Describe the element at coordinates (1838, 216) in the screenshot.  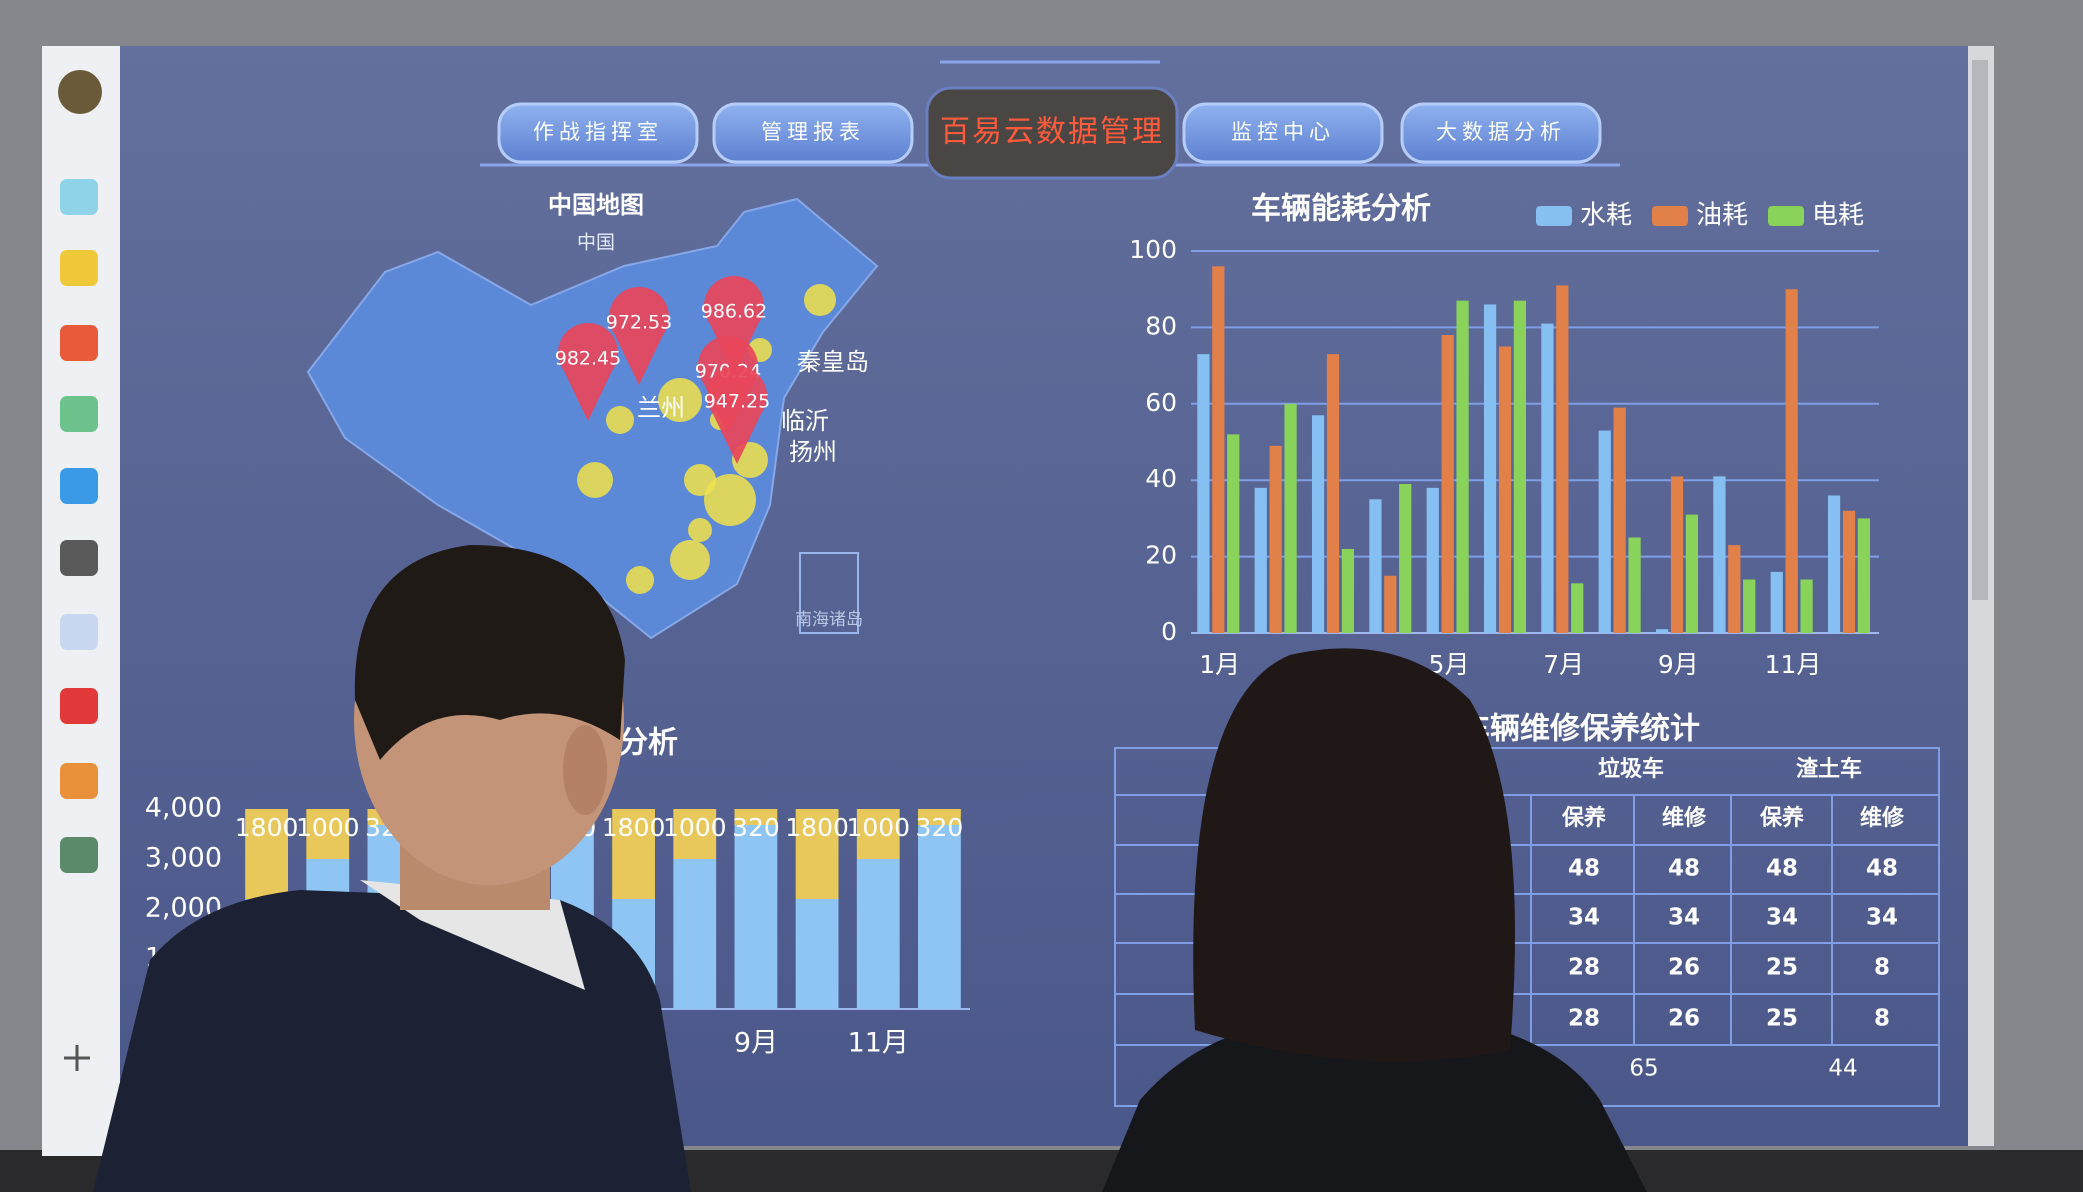
I see `legend-label: 电耗` at that location.